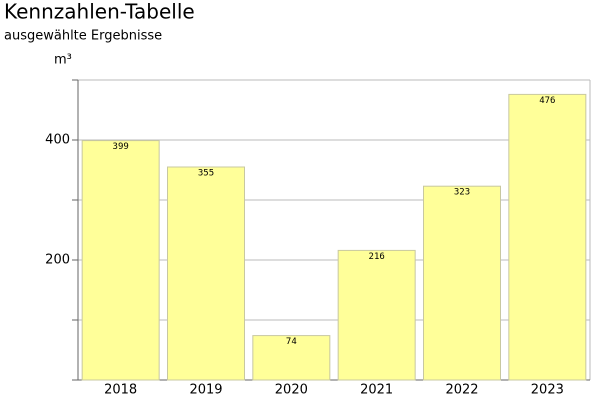 Image resolution: width=600 pixels, height=400 pixels. What do you see at coordinates (99, 12) in the screenshot?
I see `chart-title: Kennzahlen-Tabelle` at bounding box center [99, 12].